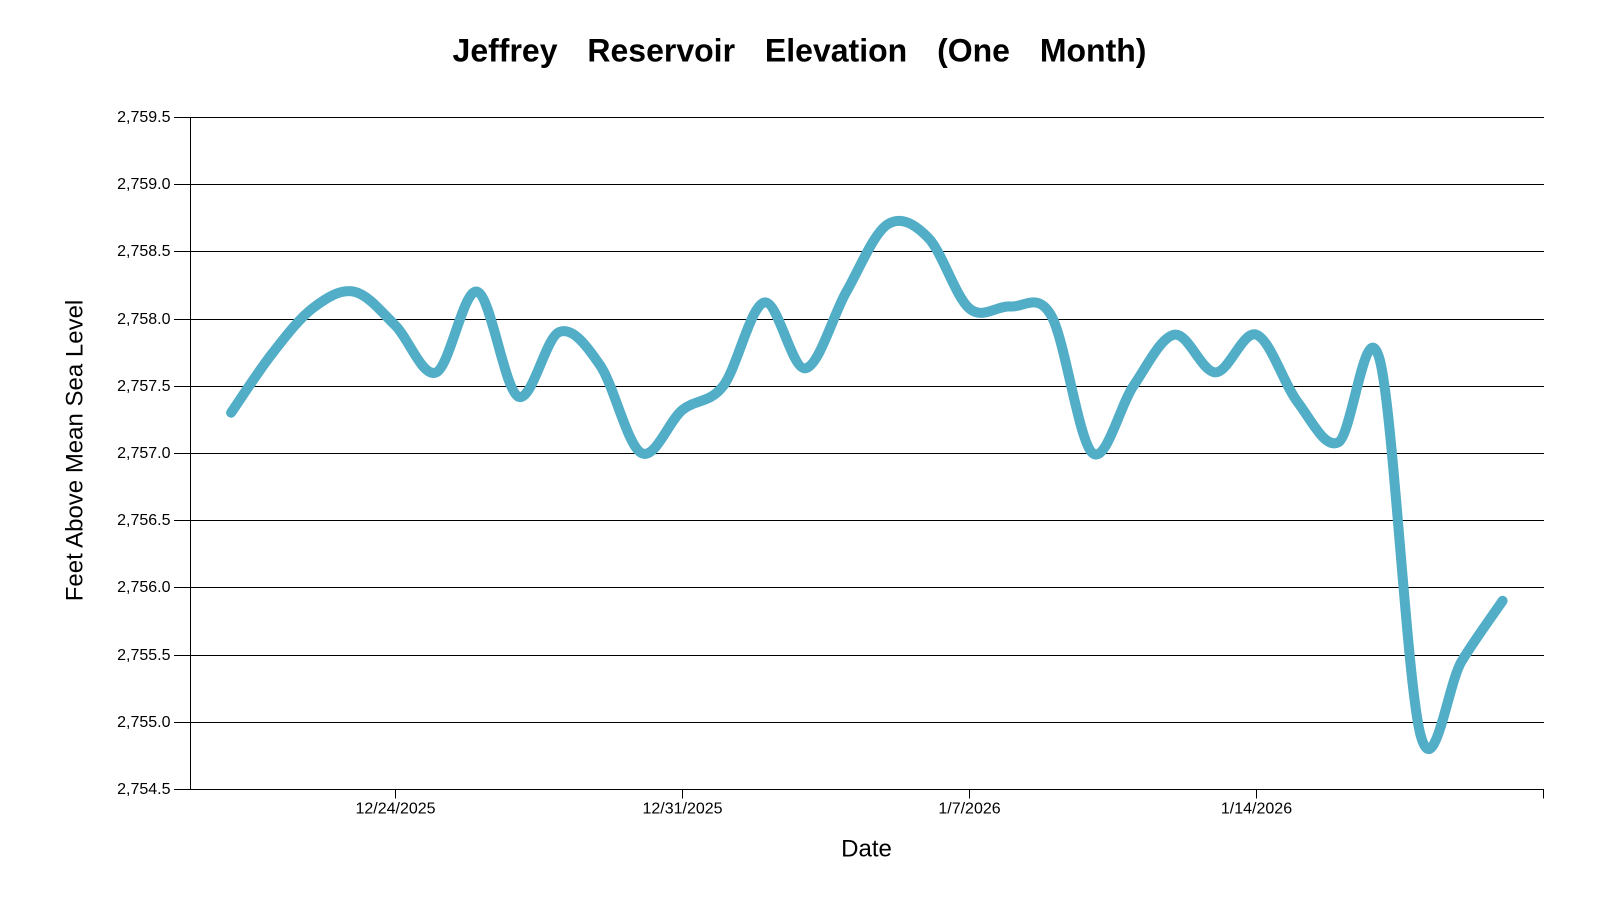 The height and width of the screenshot is (905, 1600). Describe the element at coordinates (866, 849) in the screenshot. I see `svg-text: Date` at that location.